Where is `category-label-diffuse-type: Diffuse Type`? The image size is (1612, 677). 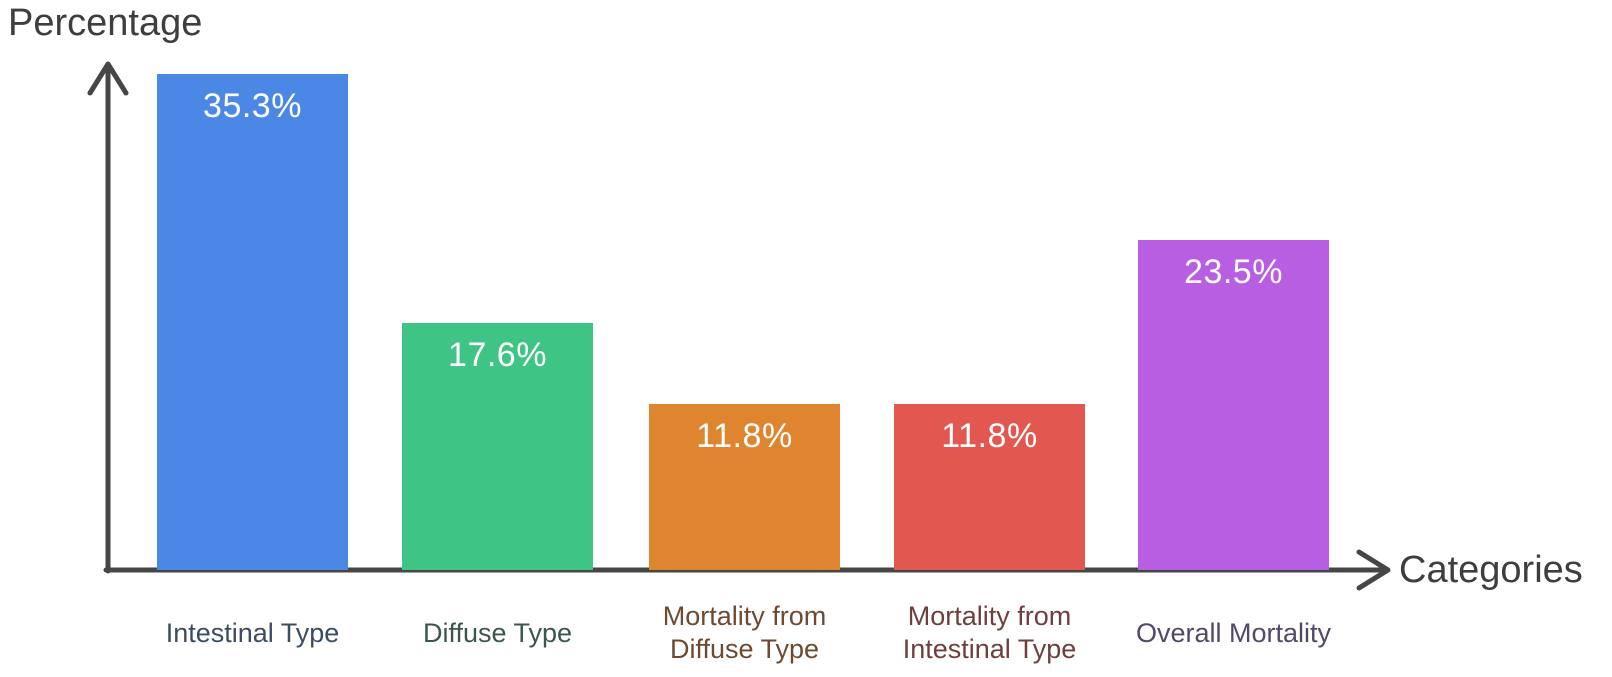
category-label-diffuse-type: Diffuse Type is located at coordinates (497, 632).